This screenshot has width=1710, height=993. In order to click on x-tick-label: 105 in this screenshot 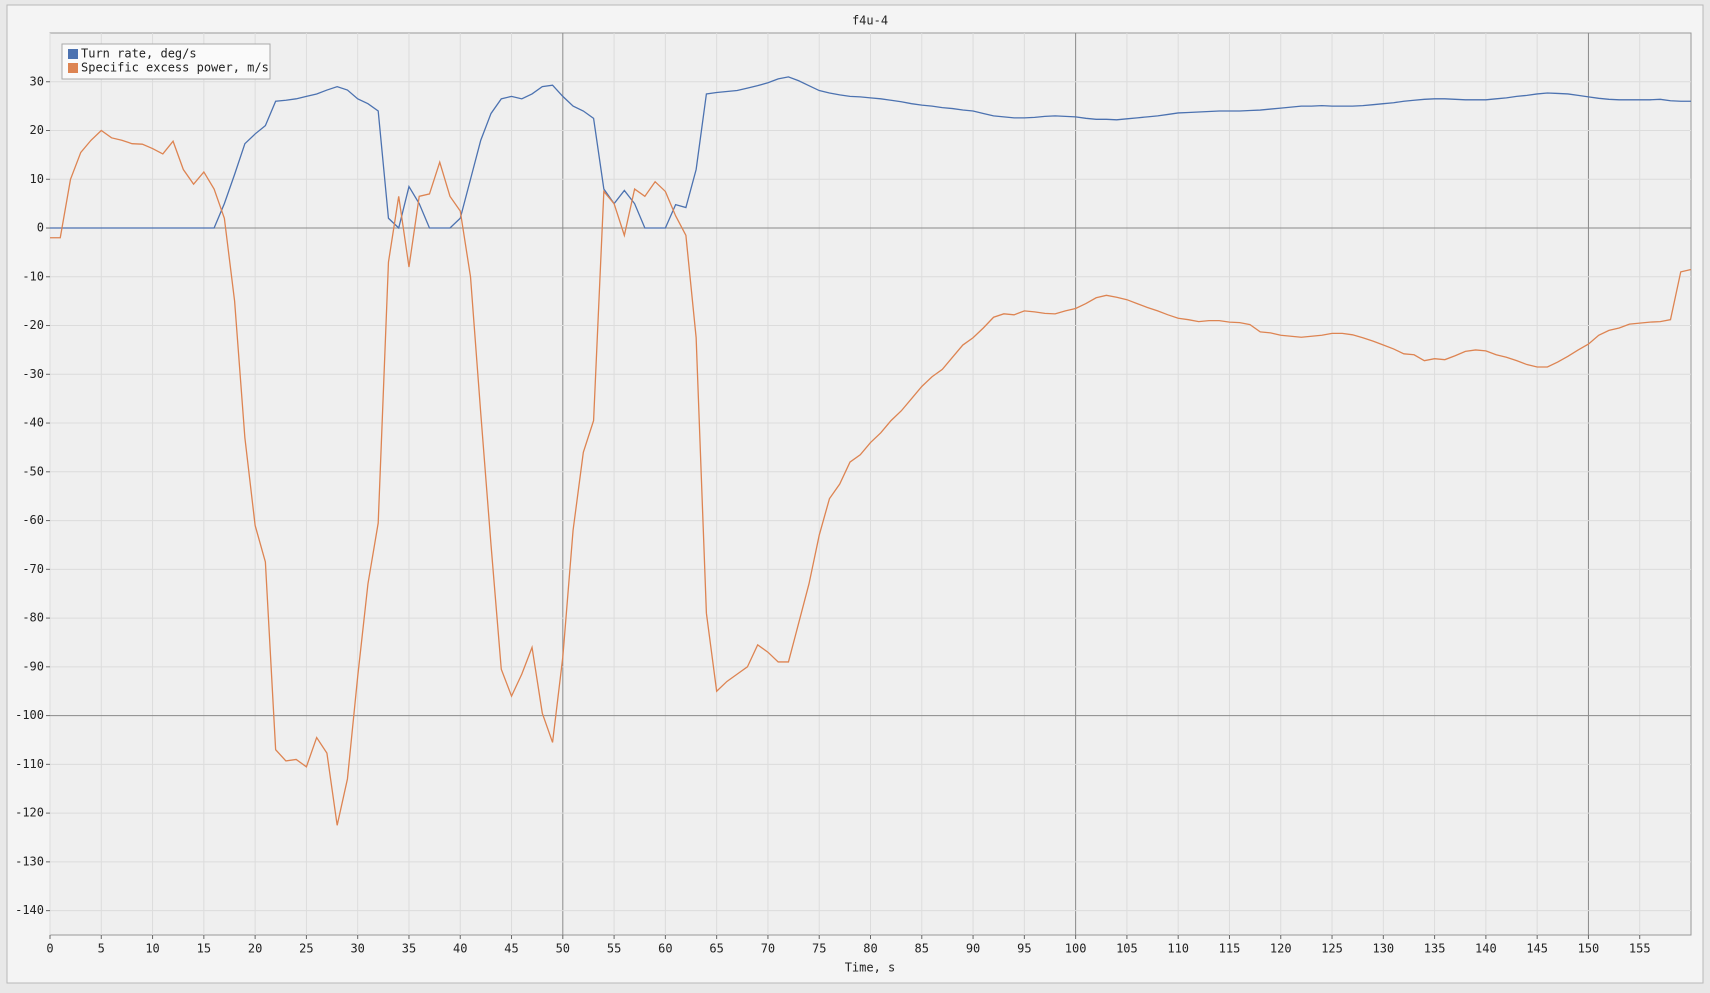, I will do `click(1127, 949)`.